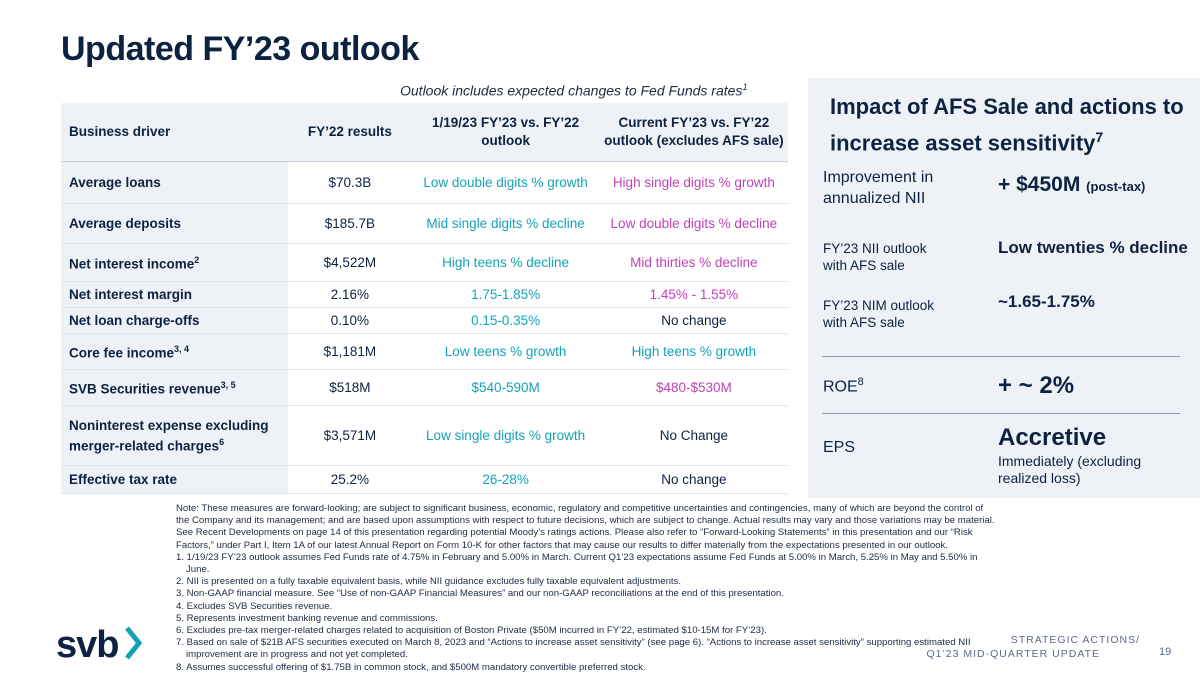 The image size is (1200, 676). Describe the element at coordinates (1093, 247) in the screenshot. I see `nii-outlook-value: Low twenties % decline` at that location.